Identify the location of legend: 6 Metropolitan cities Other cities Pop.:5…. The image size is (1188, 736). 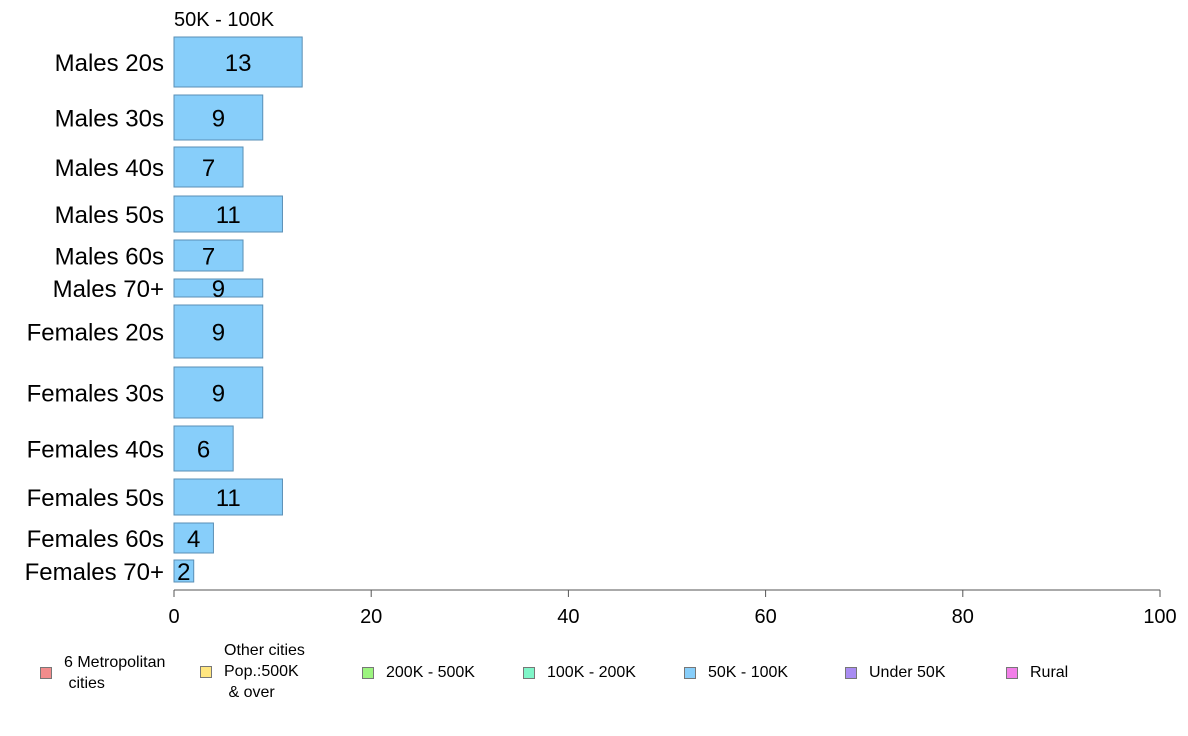
(594, 680).